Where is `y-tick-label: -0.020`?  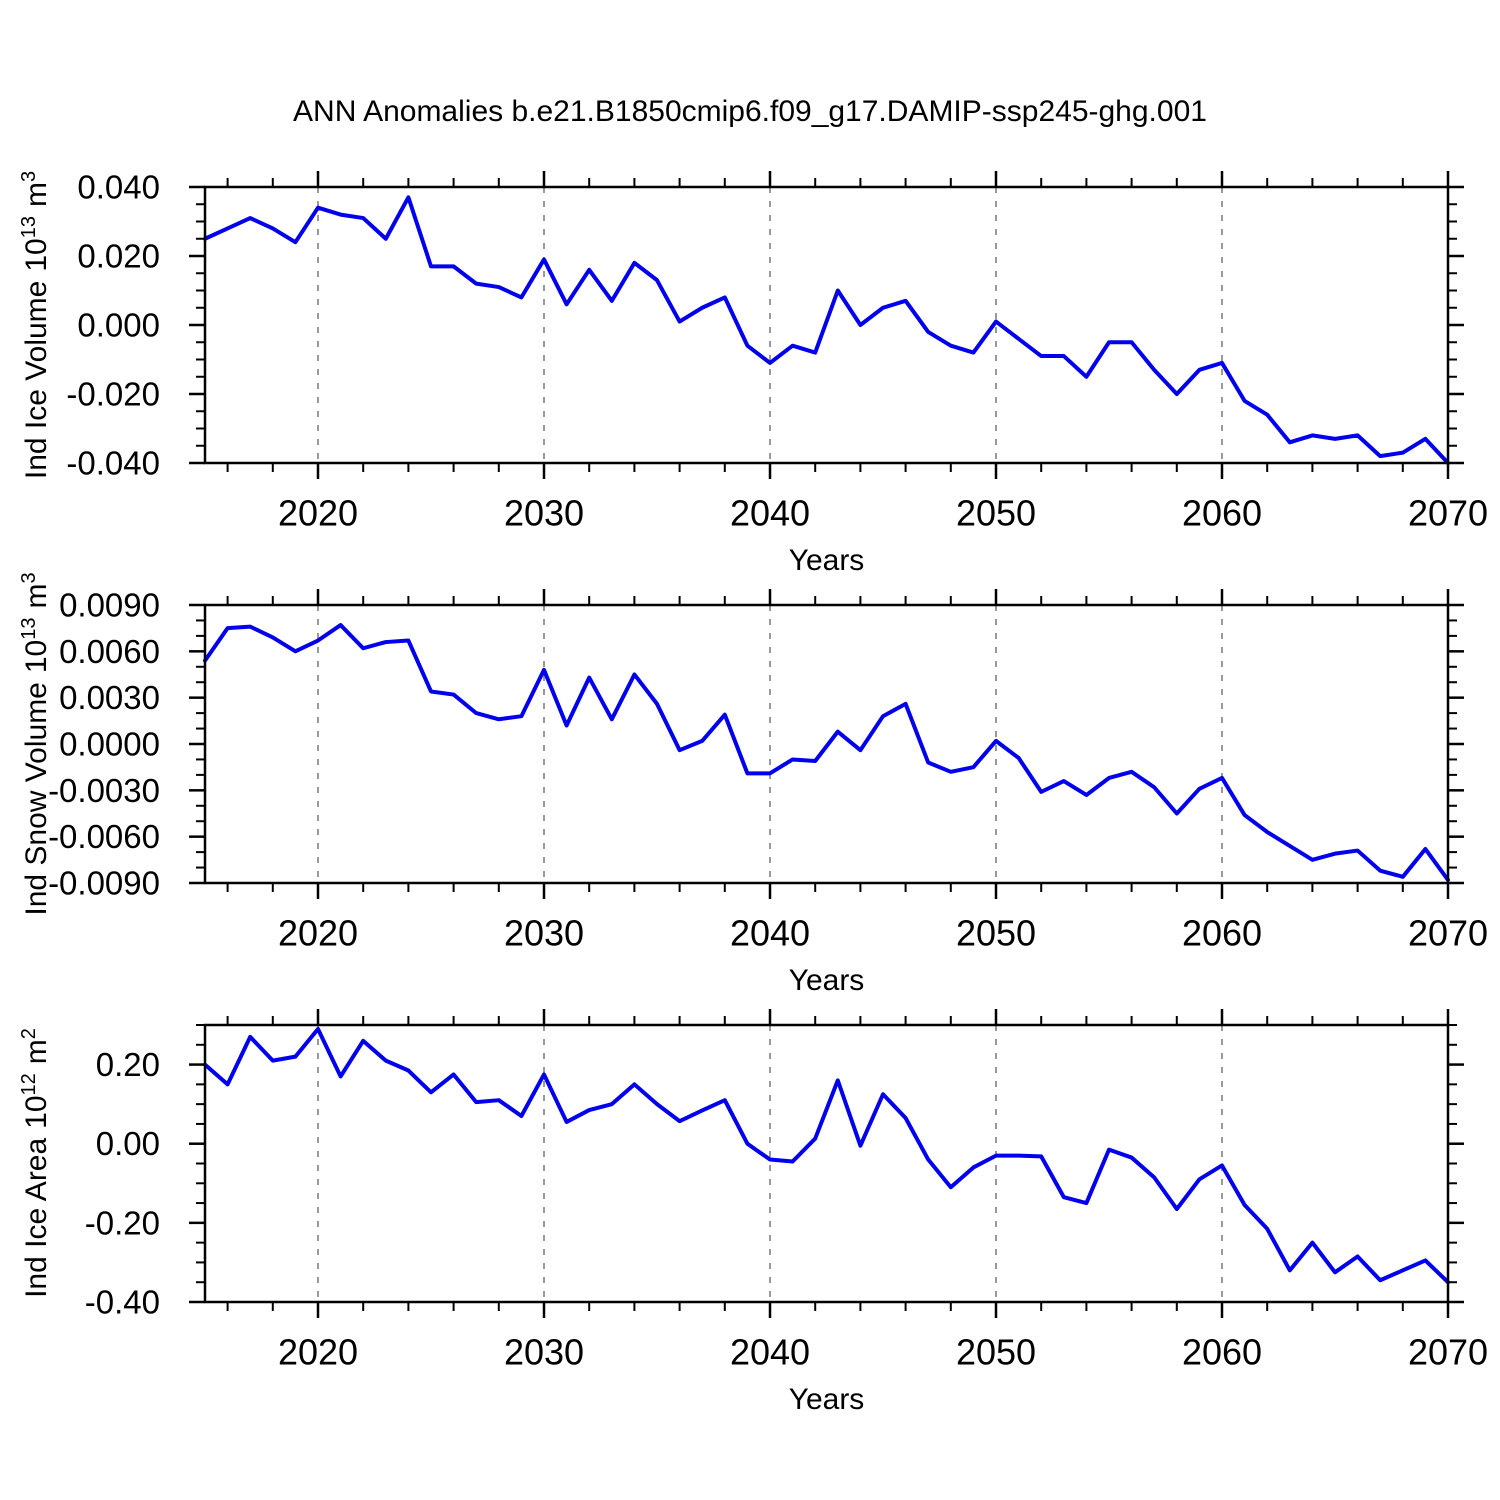
y-tick-label: -0.020 is located at coordinates (113, 394).